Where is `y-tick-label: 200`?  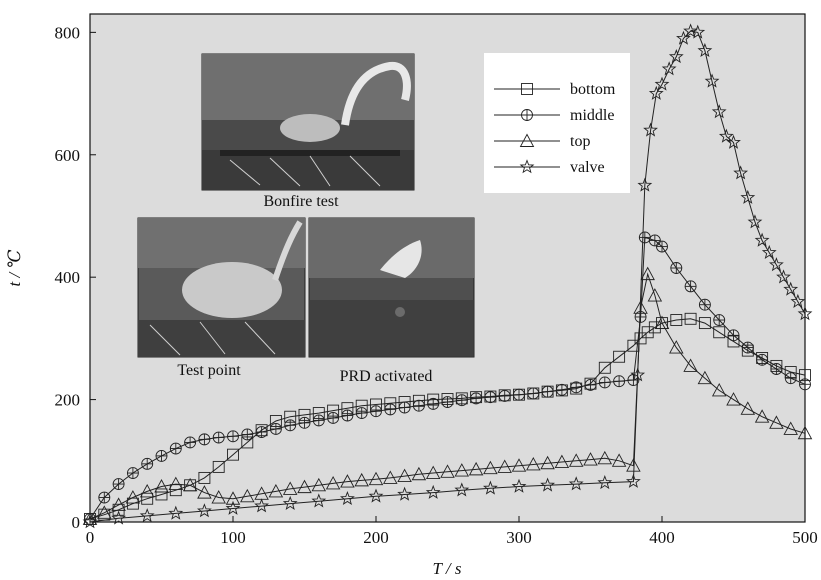
y-tick-label: 200 is located at coordinates (68, 400).